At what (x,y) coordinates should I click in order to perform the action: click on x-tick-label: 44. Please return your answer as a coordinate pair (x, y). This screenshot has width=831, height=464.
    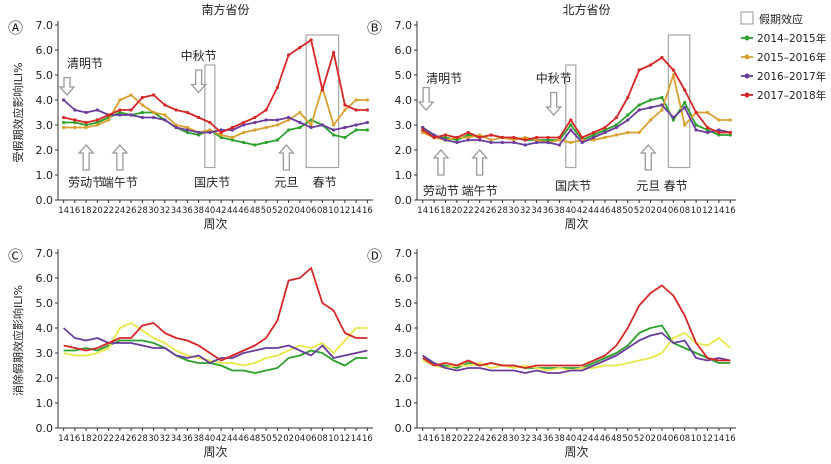
    Looking at the image, I should click on (593, 211).